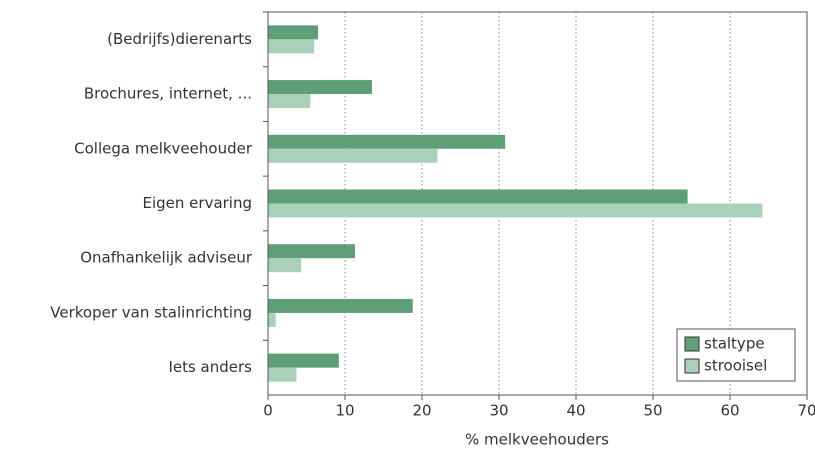 The image size is (815, 452). I want to click on y-tick-label: Eigen ervaring, so click(198, 203).